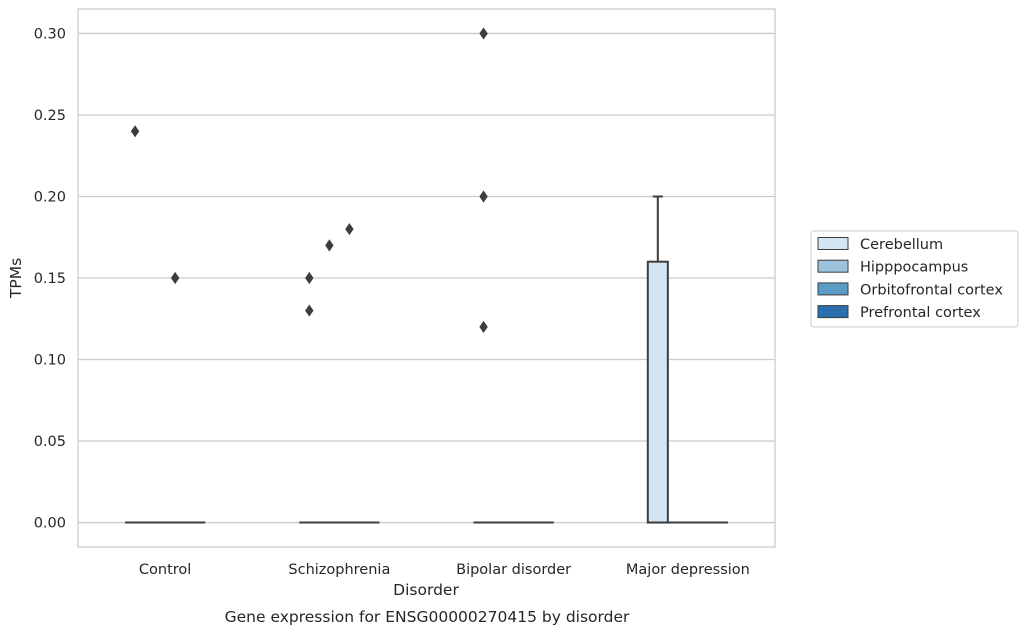 The height and width of the screenshot is (634, 1028). I want to click on legend-item: Prefrontal cortex, so click(899, 313).